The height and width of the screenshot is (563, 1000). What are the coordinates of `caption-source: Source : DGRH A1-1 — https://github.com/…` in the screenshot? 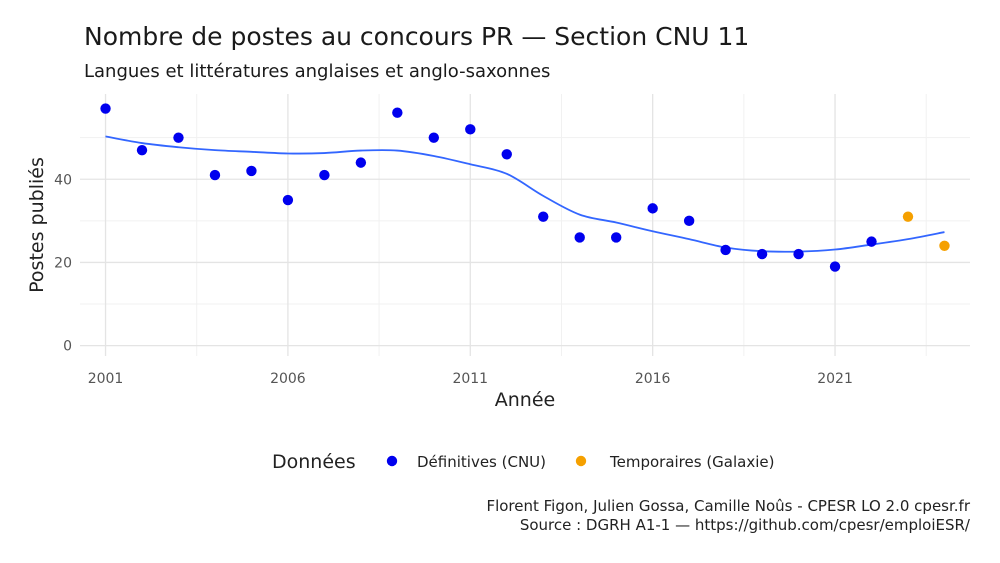 It's located at (744, 525).